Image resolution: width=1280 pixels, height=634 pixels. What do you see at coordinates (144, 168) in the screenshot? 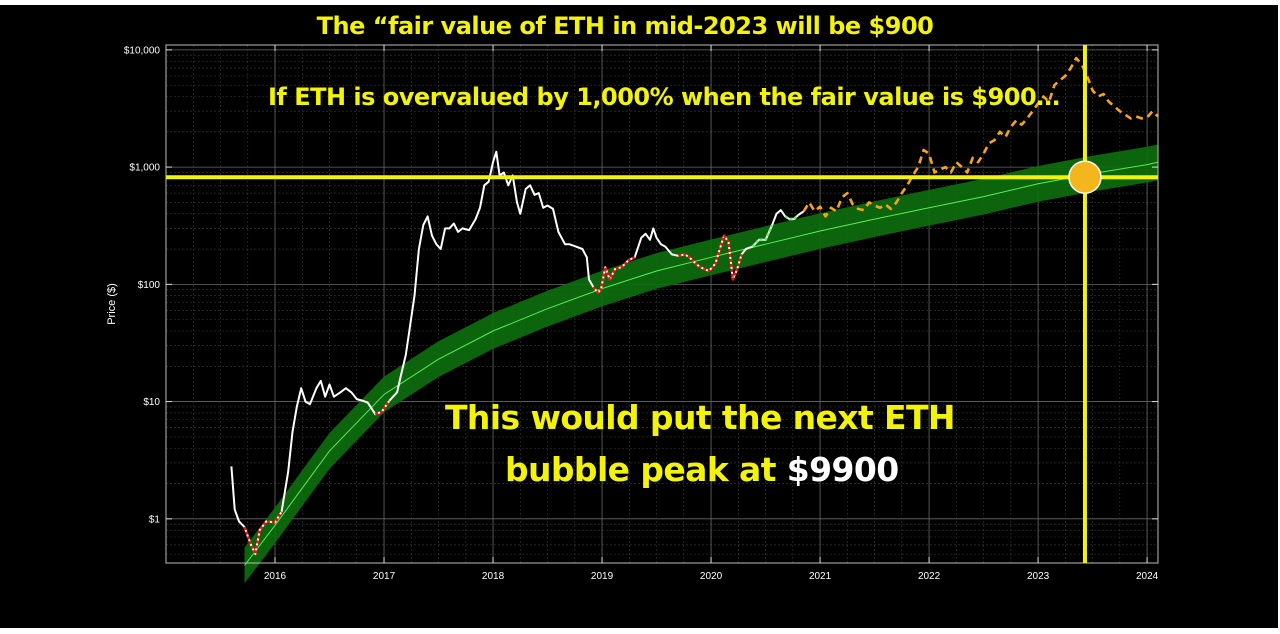
I see `y-tick-label: $1,000` at bounding box center [144, 168].